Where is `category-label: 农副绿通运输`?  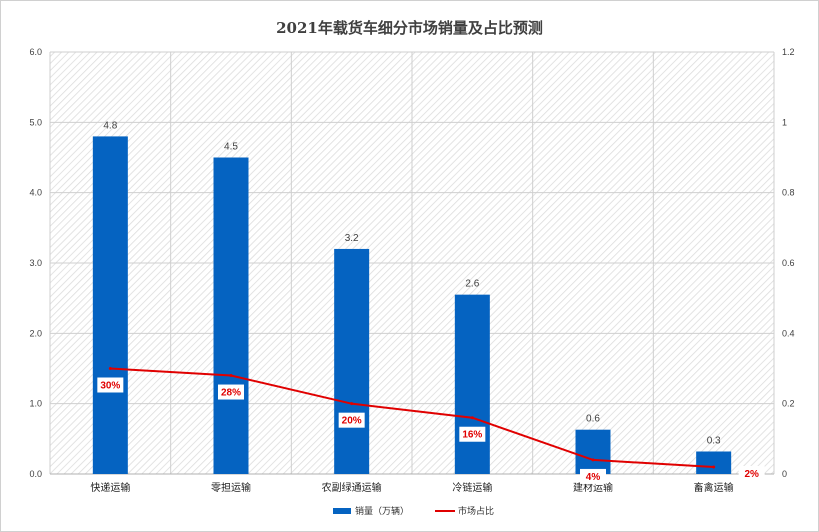 category-label: 农副绿通运输 is located at coordinates (352, 487).